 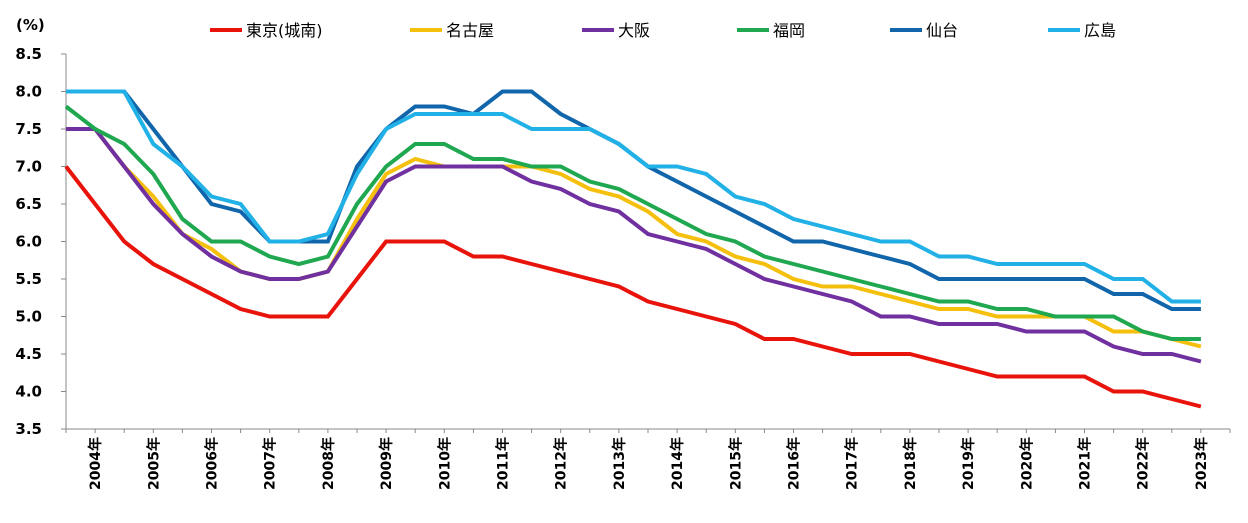 I want to click on x-tick-label: 2022年, so click(x=1143, y=463).